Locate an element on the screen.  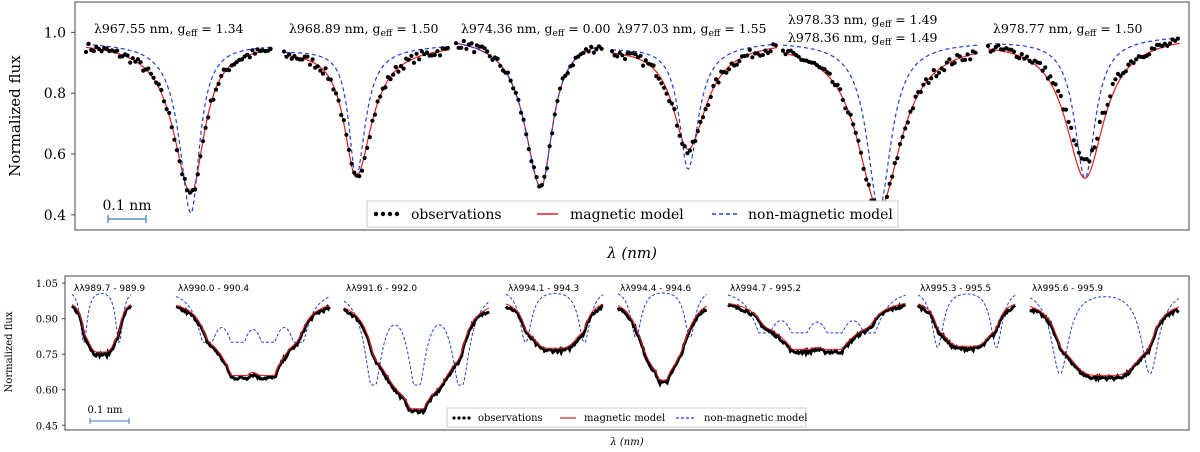
bottom-segment-5: λλ994.7 - 995.2 is located at coordinates (816, 321).